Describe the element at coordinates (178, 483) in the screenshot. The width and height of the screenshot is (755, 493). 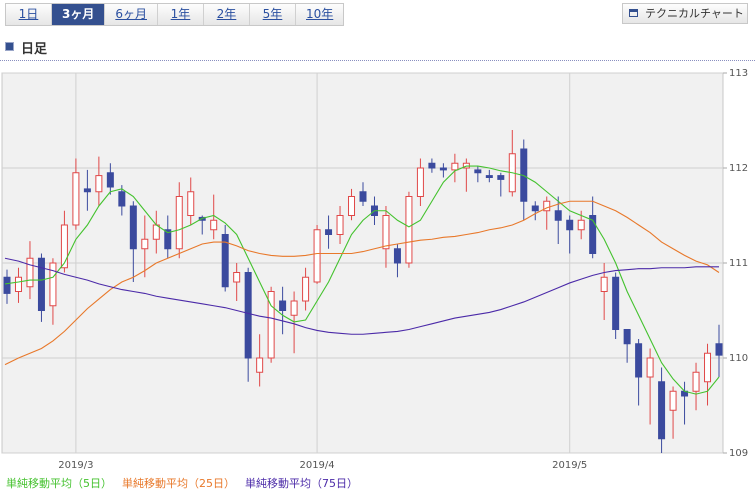
I see `legend-entry: 単純移動平均（25日）` at that location.